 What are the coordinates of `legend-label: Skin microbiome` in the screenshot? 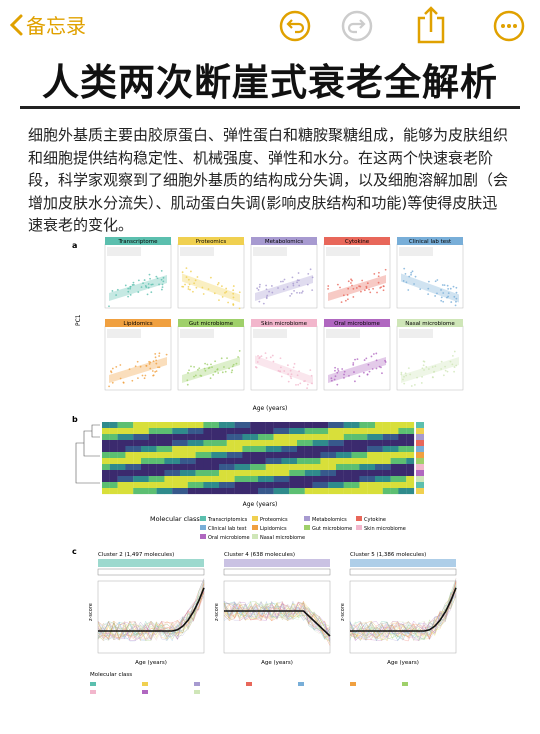 It's located at (385, 529).